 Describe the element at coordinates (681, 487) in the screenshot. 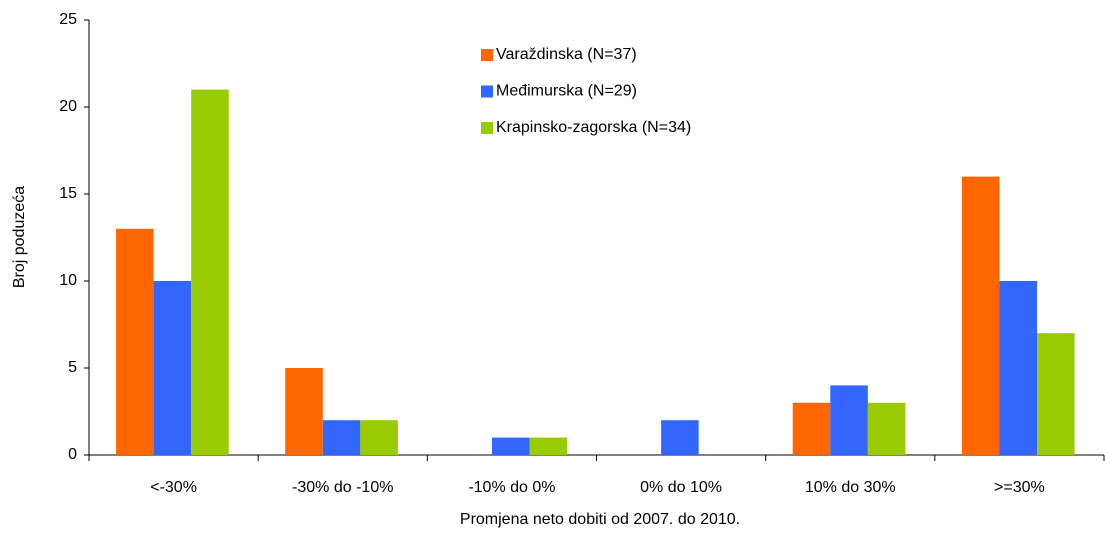

I see `x-tick-label: 0% do 10%` at that location.